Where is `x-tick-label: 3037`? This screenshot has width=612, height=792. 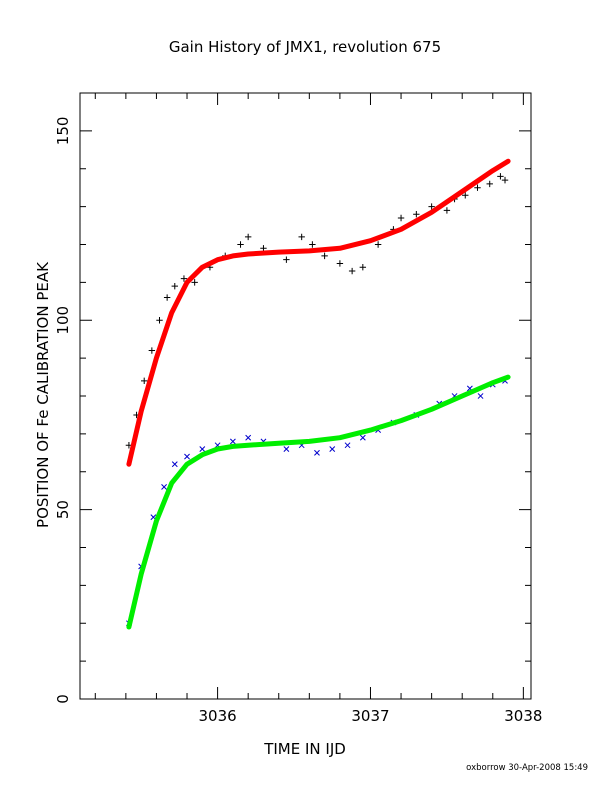
x-tick-label: 3037 is located at coordinates (370, 716).